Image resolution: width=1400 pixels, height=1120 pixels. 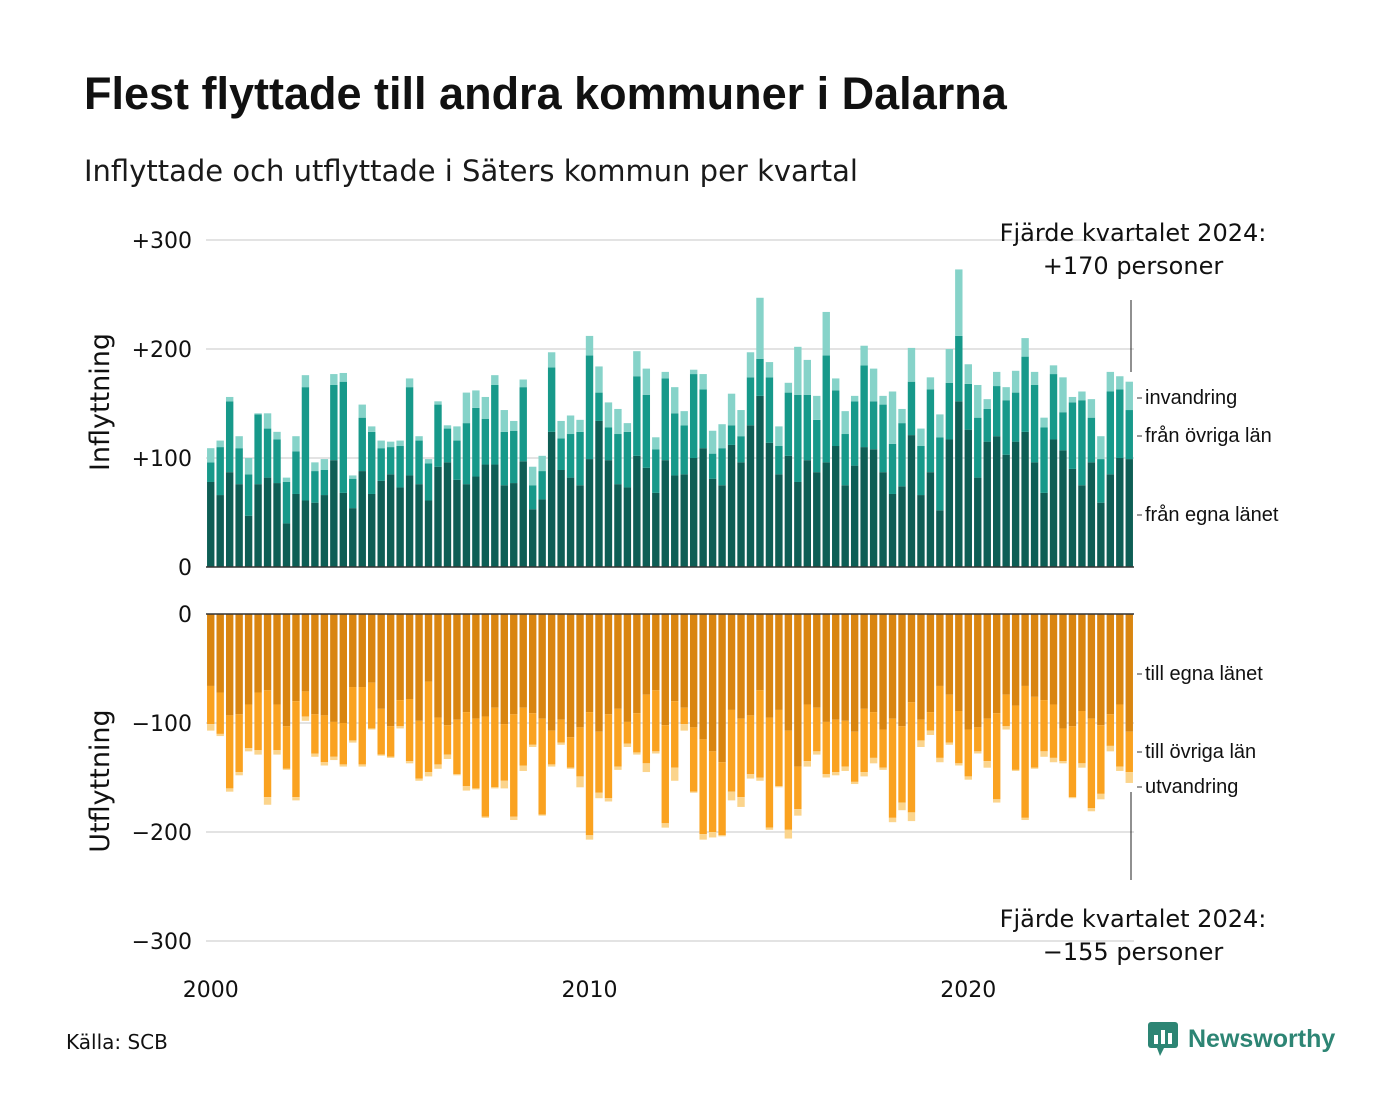 I want to click on x-tick-label: 2020, so click(x=968, y=990).